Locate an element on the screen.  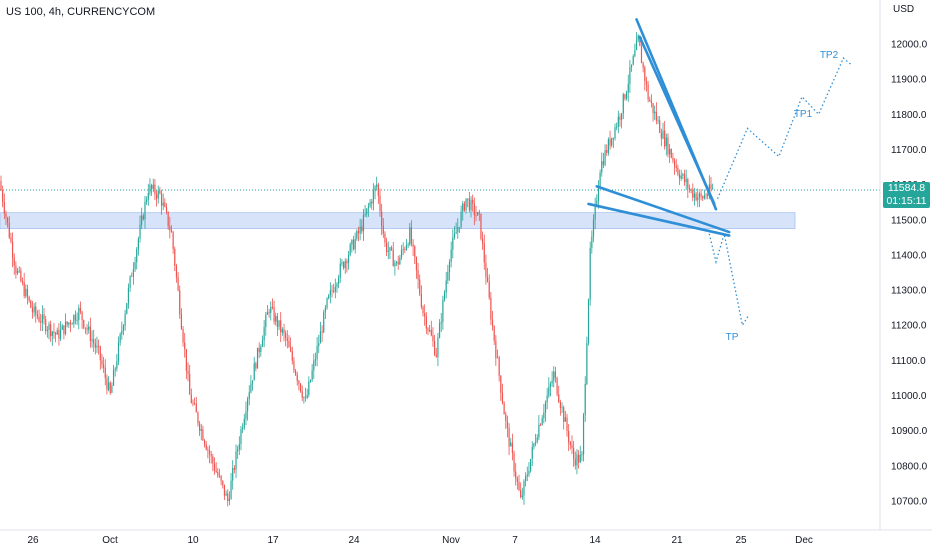
y-tick-label: 11900.0 is located at coordinates (909, 80).